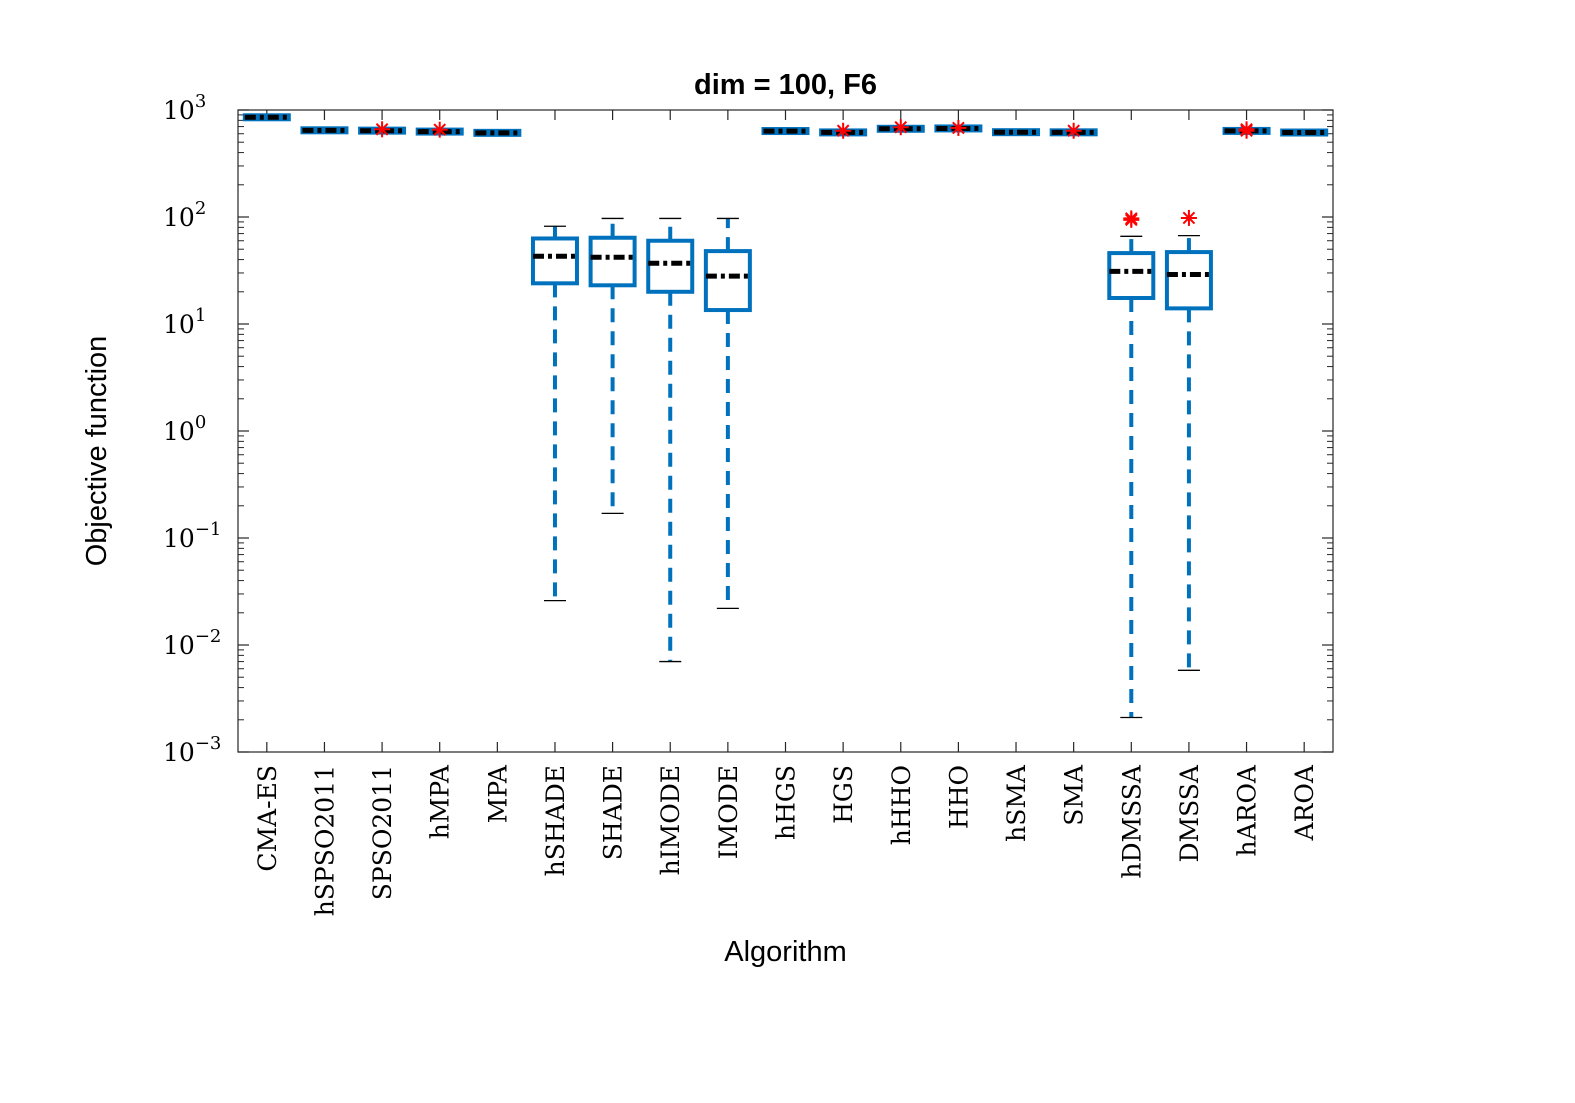 This screenshot has width=1575, height=1103. What do you see at coordinates (1304, 802) in the screenshot?
I see `x-tick-label: AROA` at bounding box center [1304, 802].